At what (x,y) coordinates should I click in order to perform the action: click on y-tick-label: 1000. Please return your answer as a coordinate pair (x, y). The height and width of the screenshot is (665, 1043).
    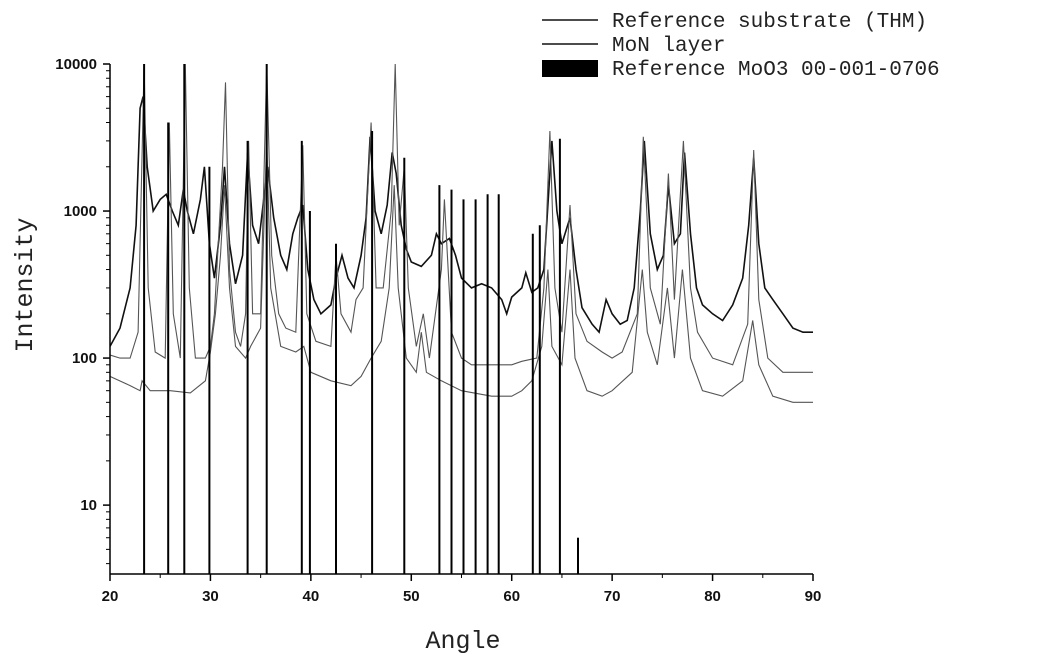
    Looking at the image, I should click on (80, 211).